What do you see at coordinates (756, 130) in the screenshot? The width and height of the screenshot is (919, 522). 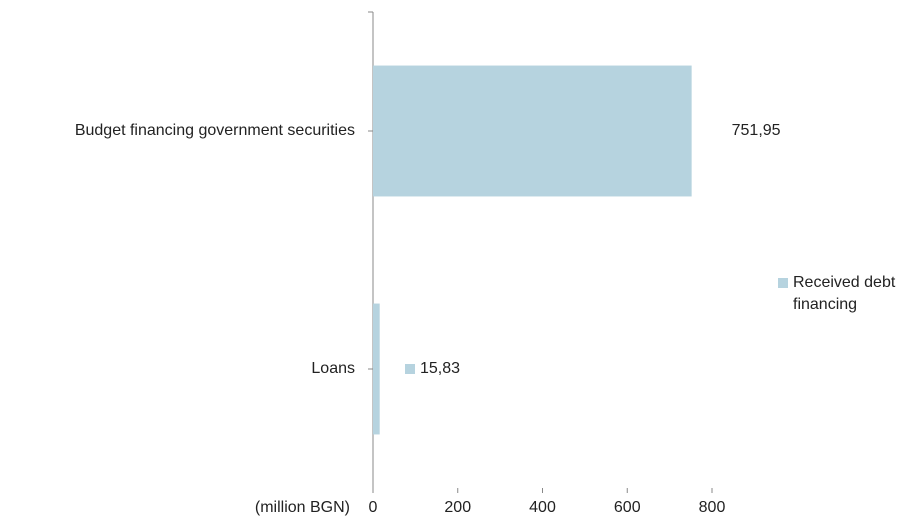 I see `value-label: 751,95` at bounding box center [756, 130].